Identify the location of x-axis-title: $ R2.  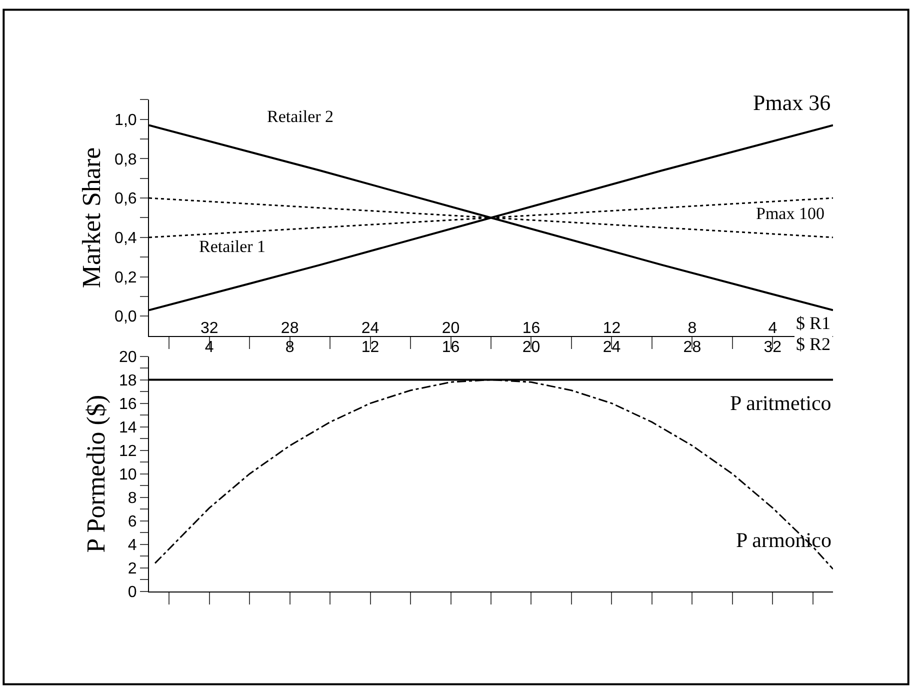
(813, 344).